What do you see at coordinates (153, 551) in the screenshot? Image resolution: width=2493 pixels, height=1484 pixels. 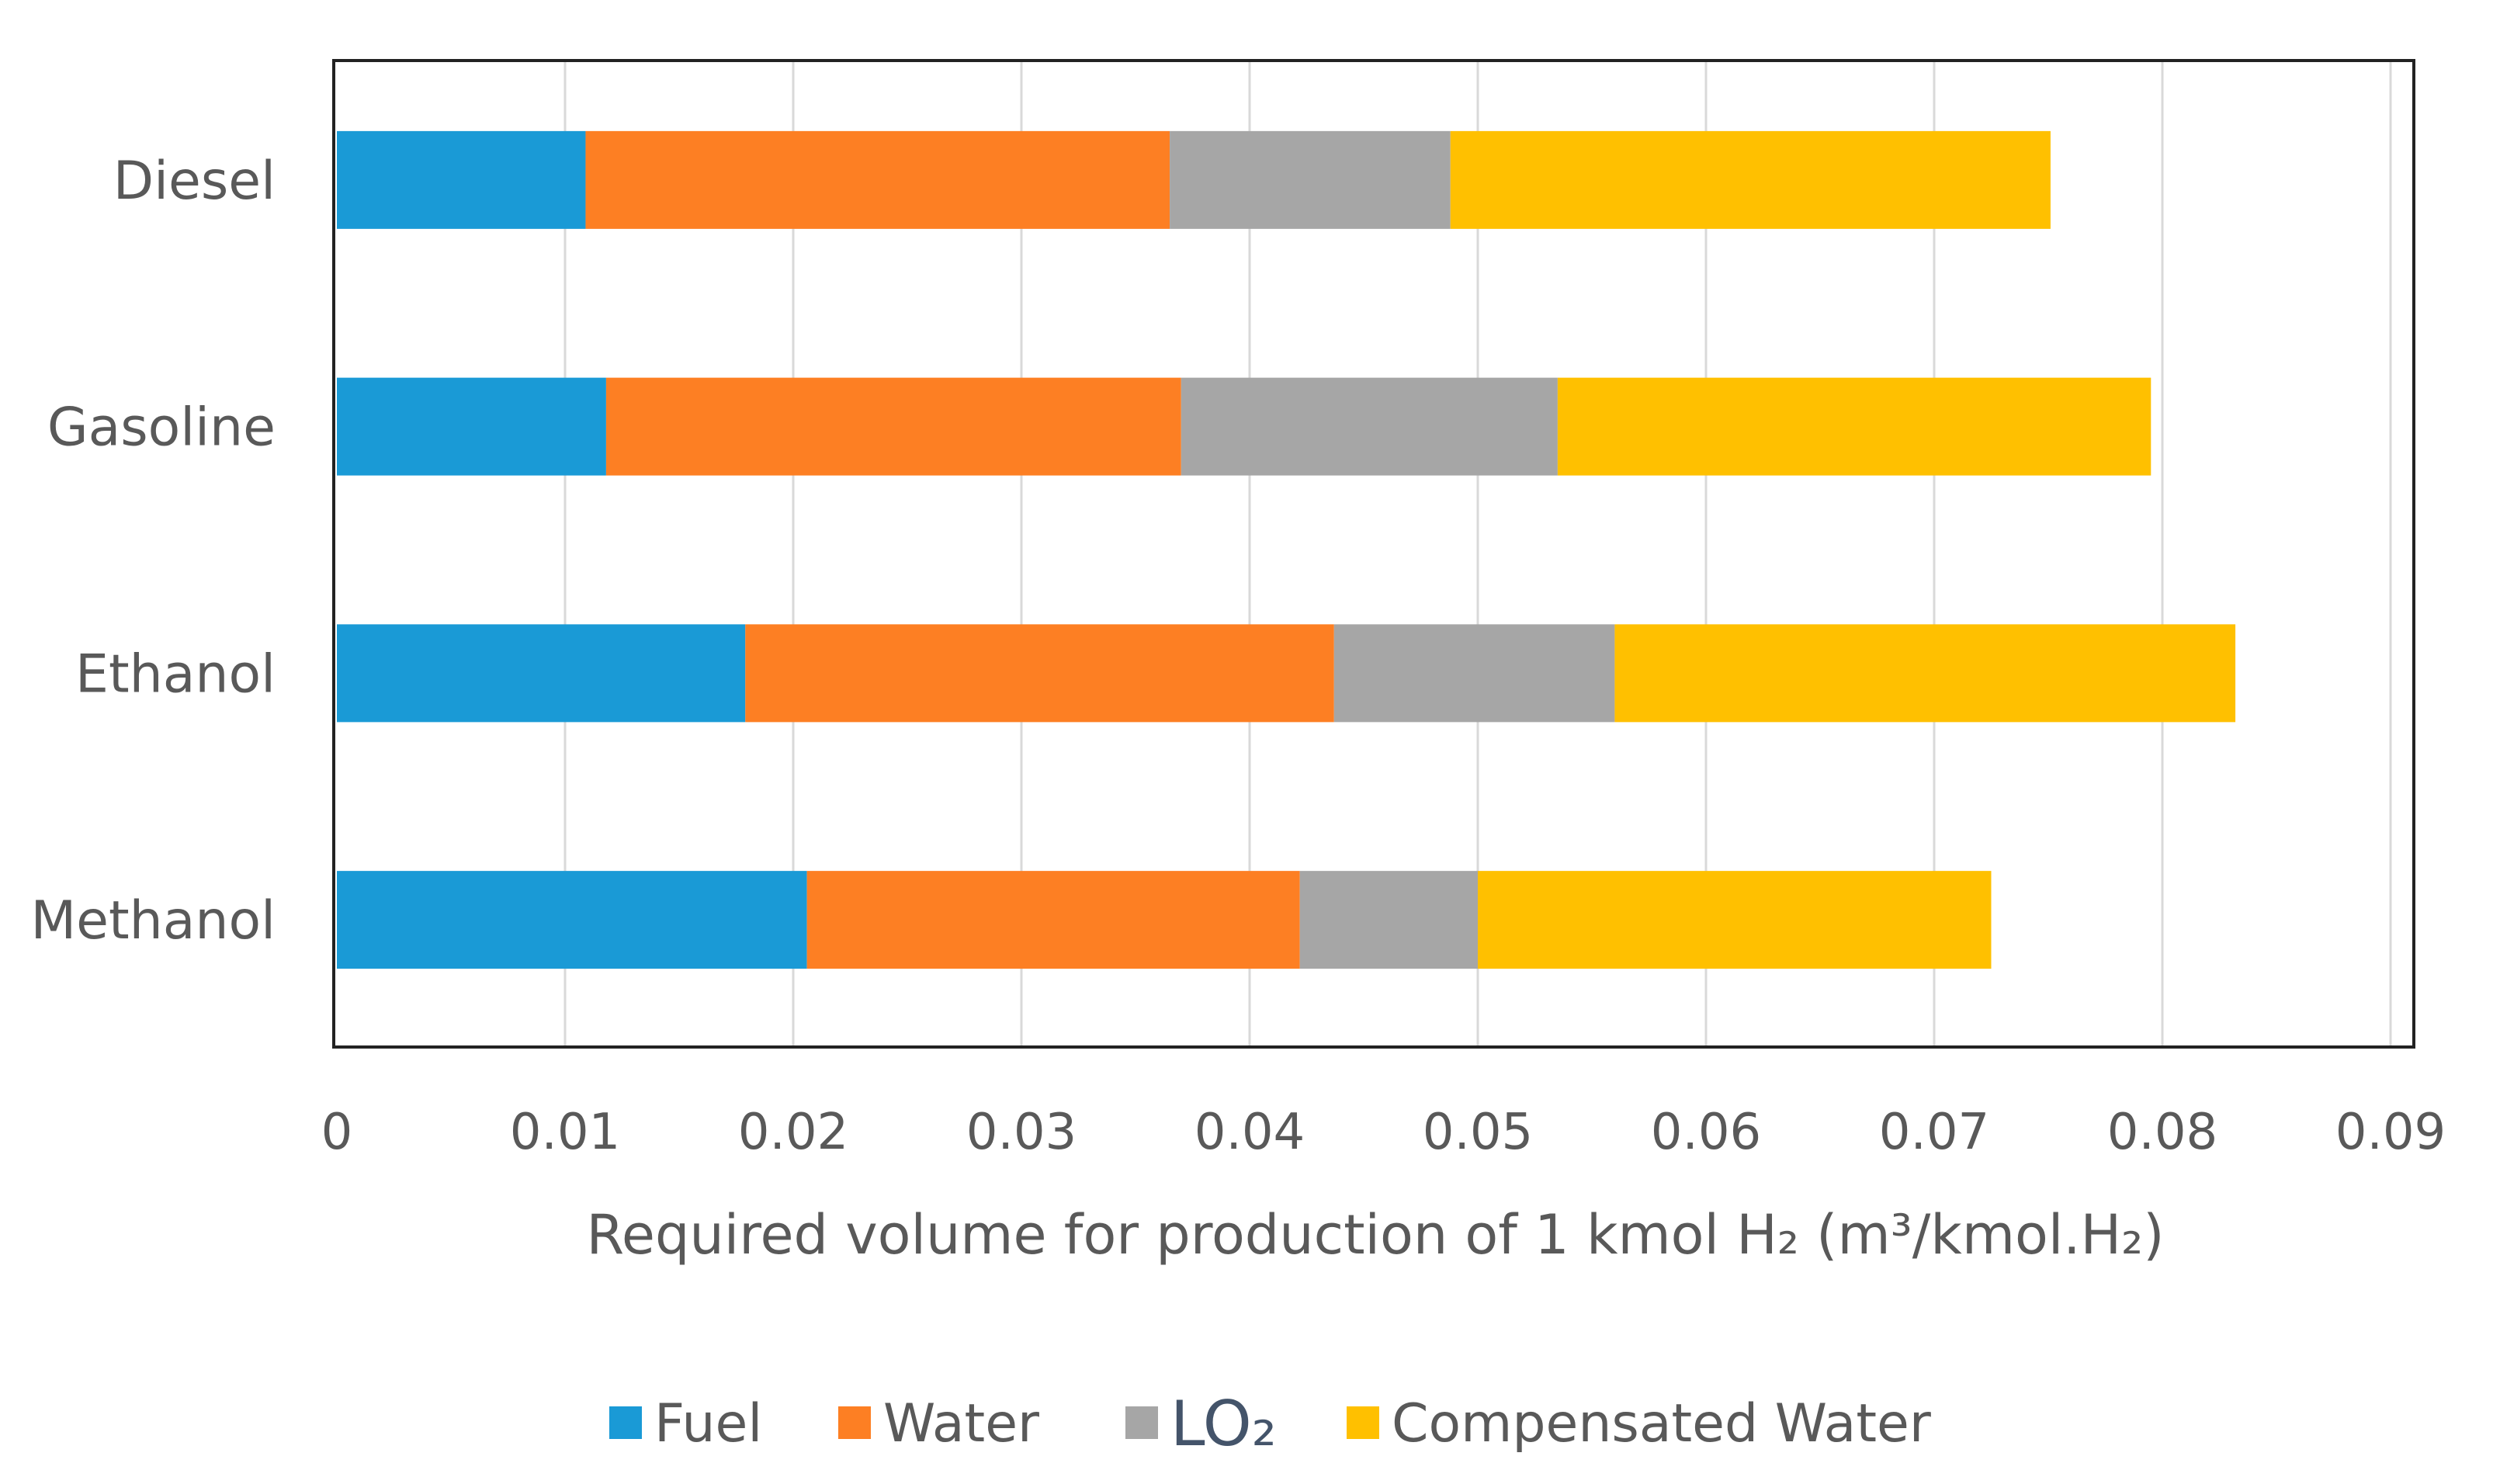 I see `category-labels: Diesel Gasoline Ethanol Methanol` at bounding box center [153, 551].